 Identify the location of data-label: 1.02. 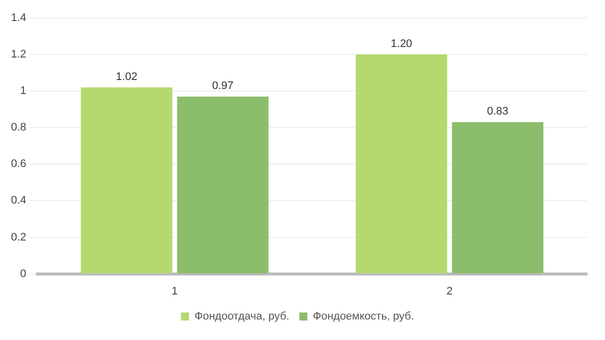
(127, 76).